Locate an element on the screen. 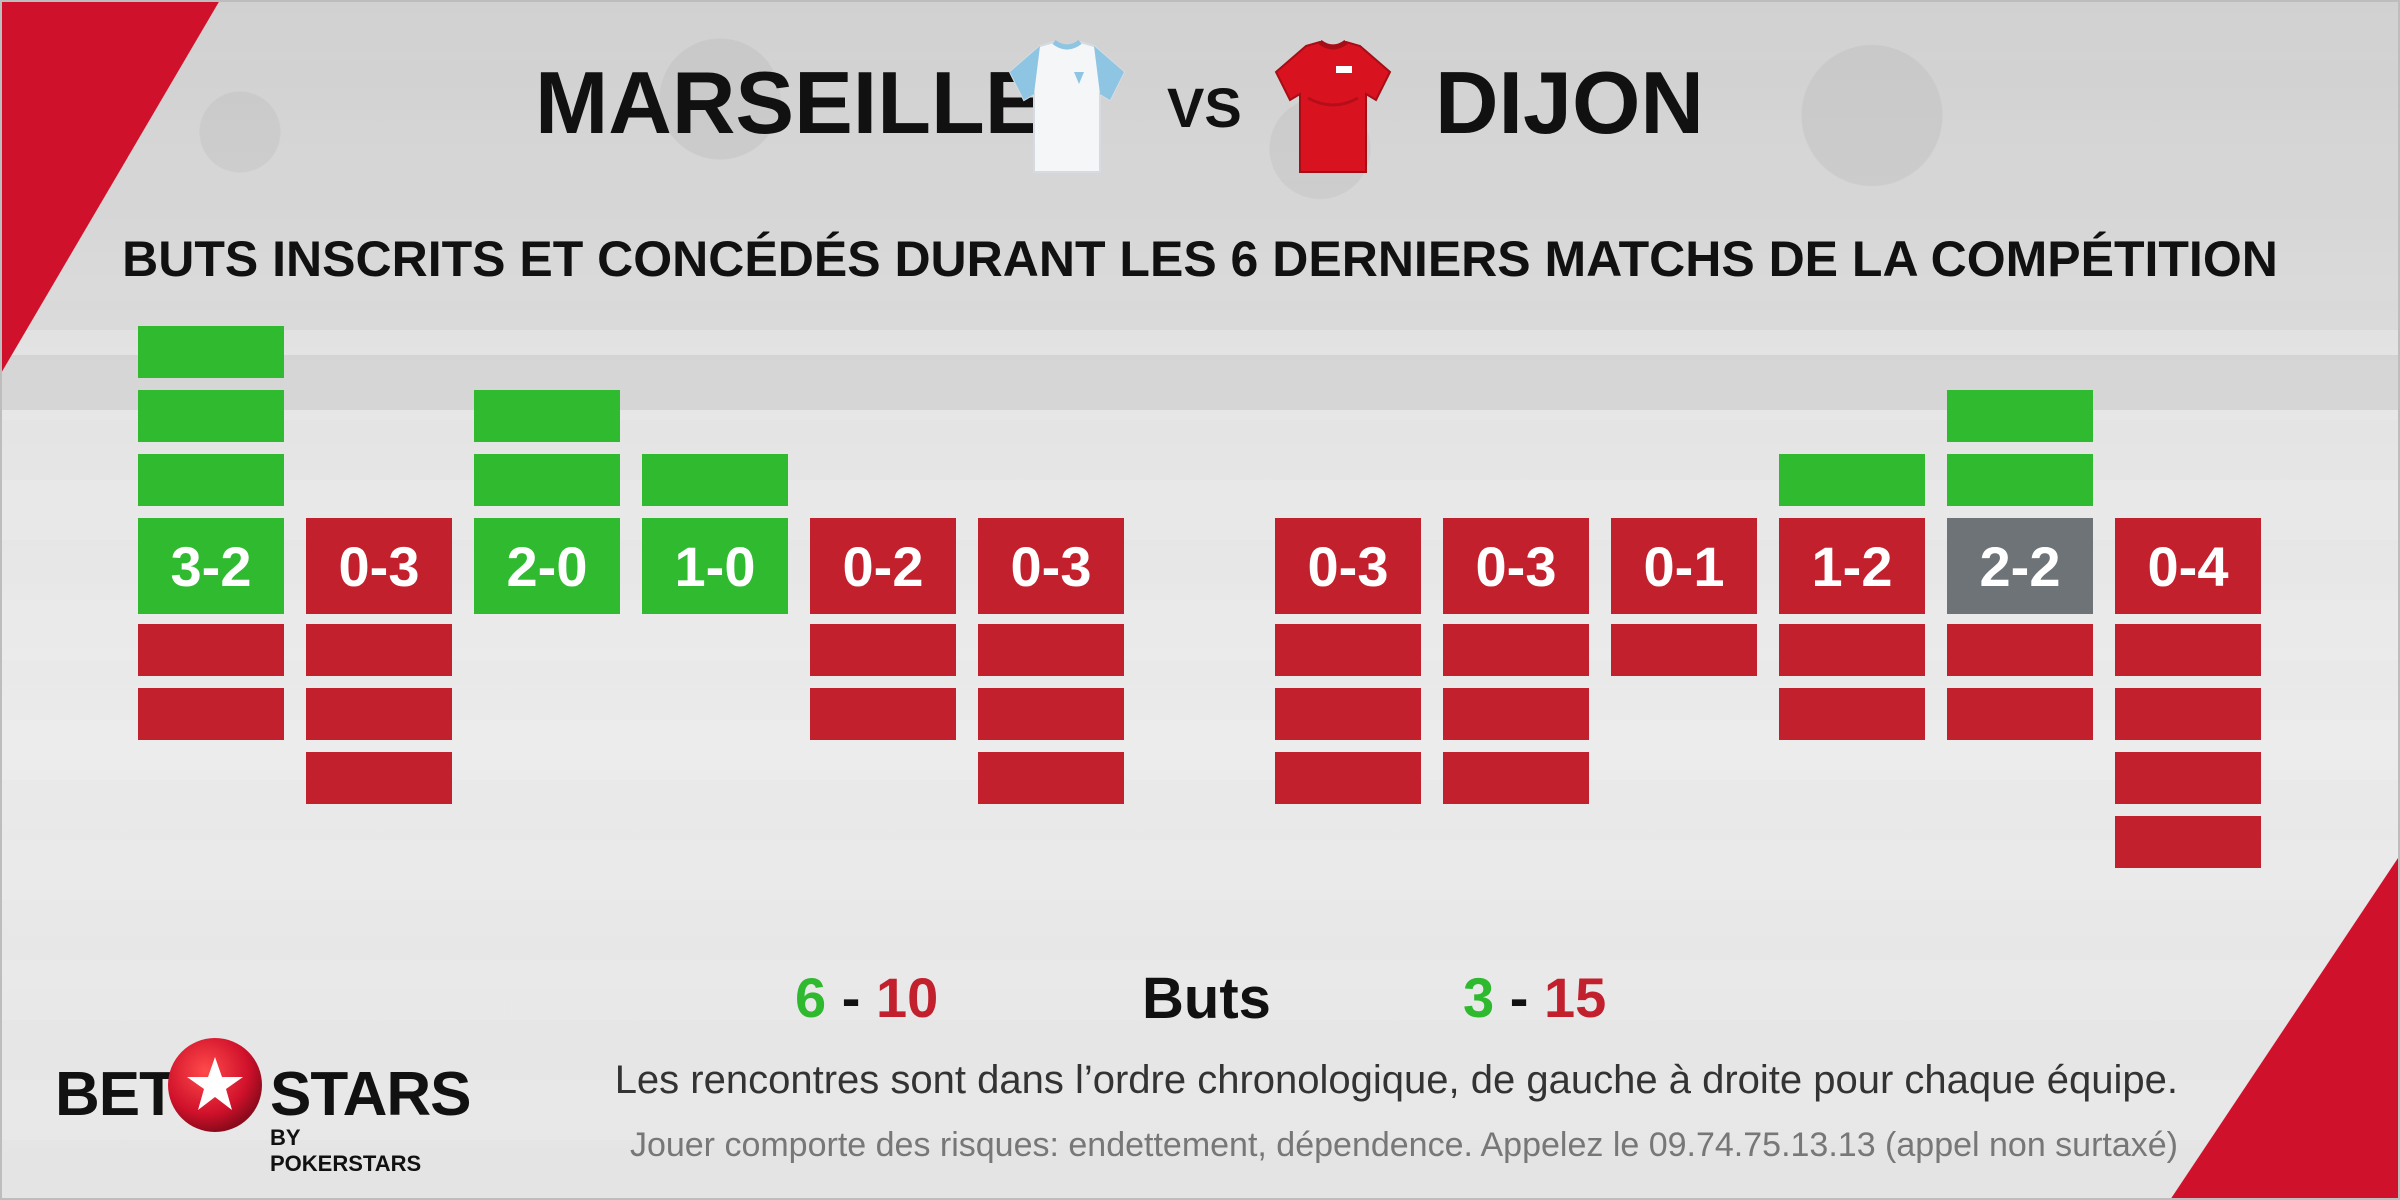 This screenshot has height=1200, width=2400. score-tile-marseille-3: 2-0 is located at coordinates (547, 566).